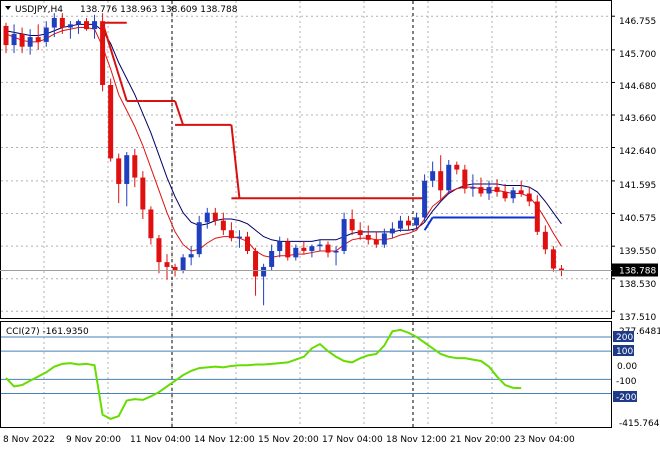 Image resolution: width=660 pixels, height=450 pixels. I want to click on cci-level-200: 200, so click(624, 338).